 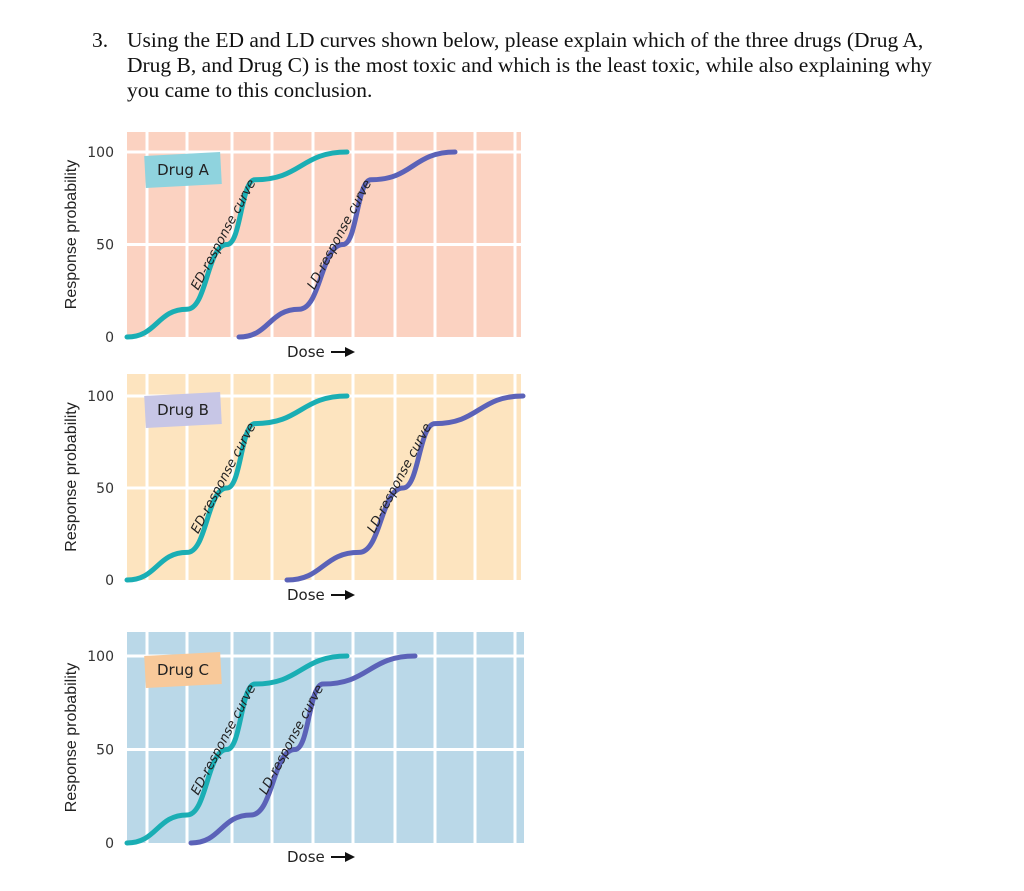 What do you see at coordinates (100, 40) in the screenshot?
I see `question-number: 3.` at bounding box center [100, 40].